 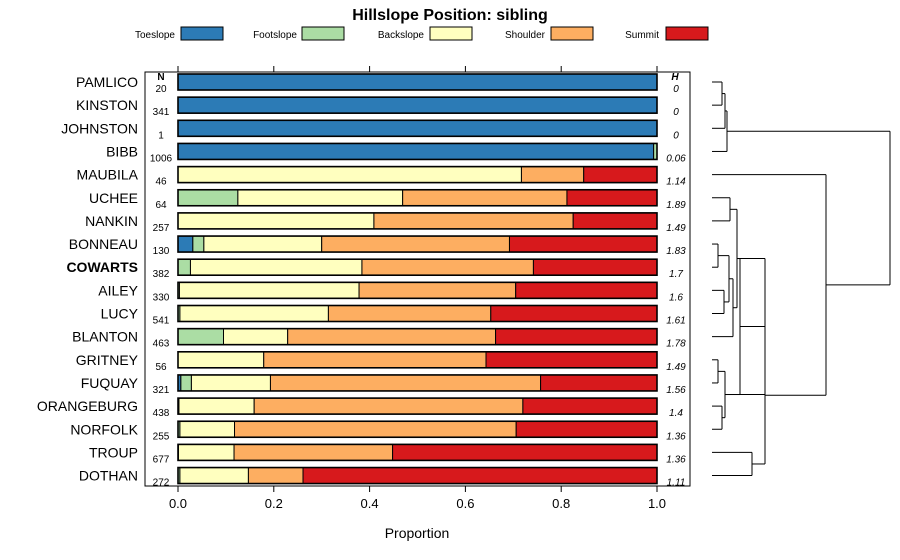 I want to click on n-value-orangeburg: 438, so click(x=161, y=413).